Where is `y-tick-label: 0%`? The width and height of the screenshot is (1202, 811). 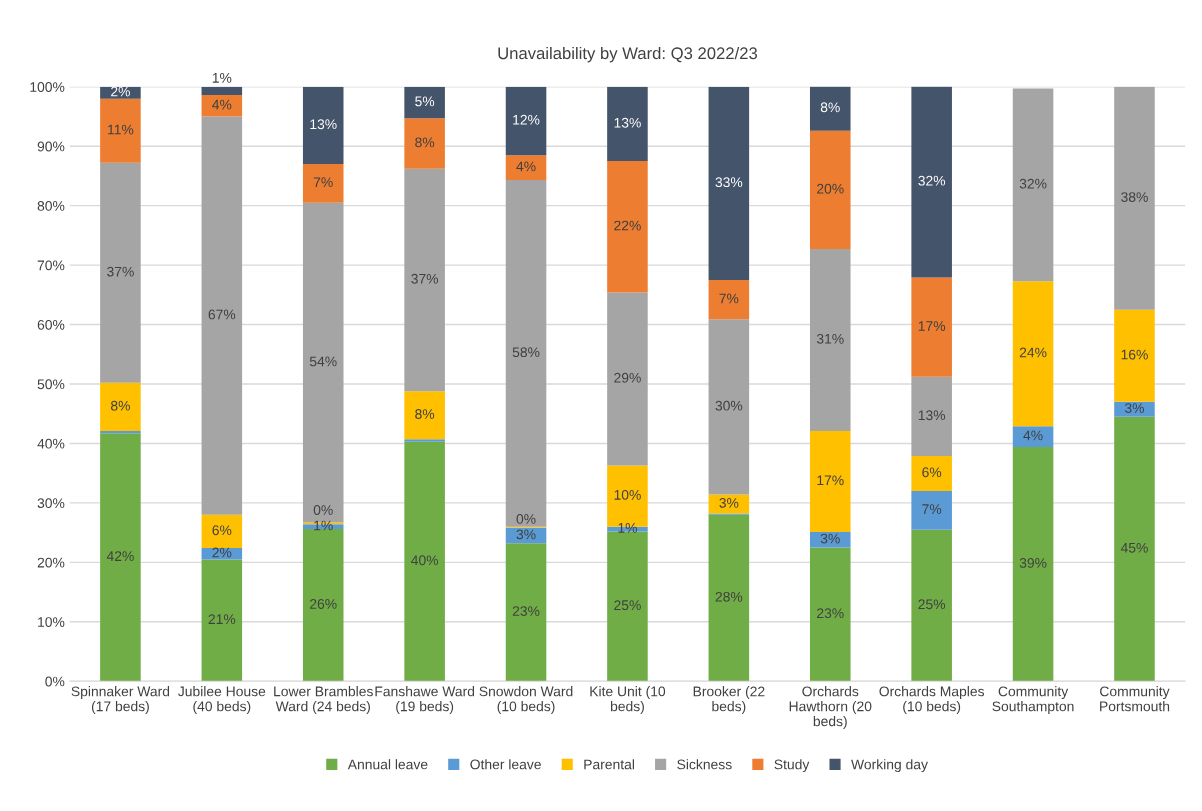
y-tick-label: 0% is located at coordinates (55, 681).